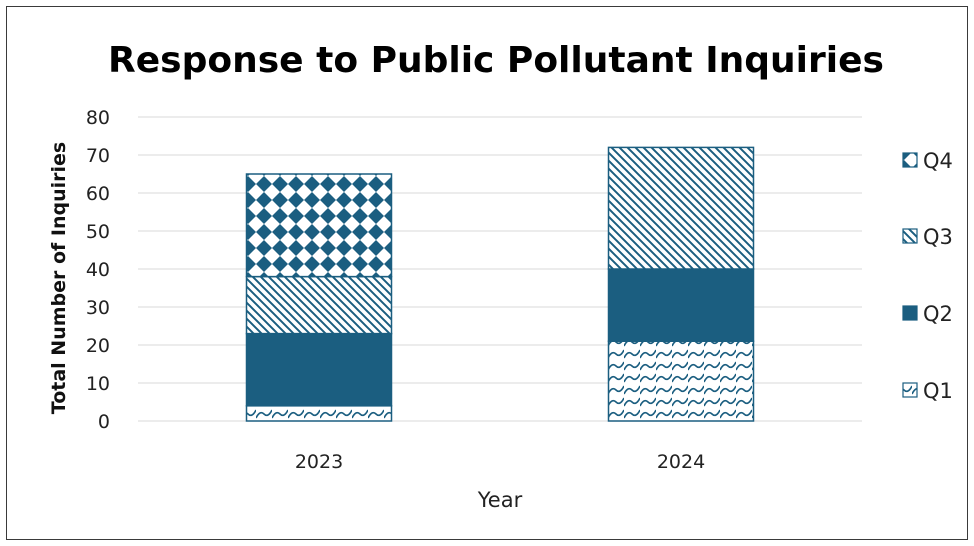  I want to click on y-tick-label: 0, so click(104, 422).